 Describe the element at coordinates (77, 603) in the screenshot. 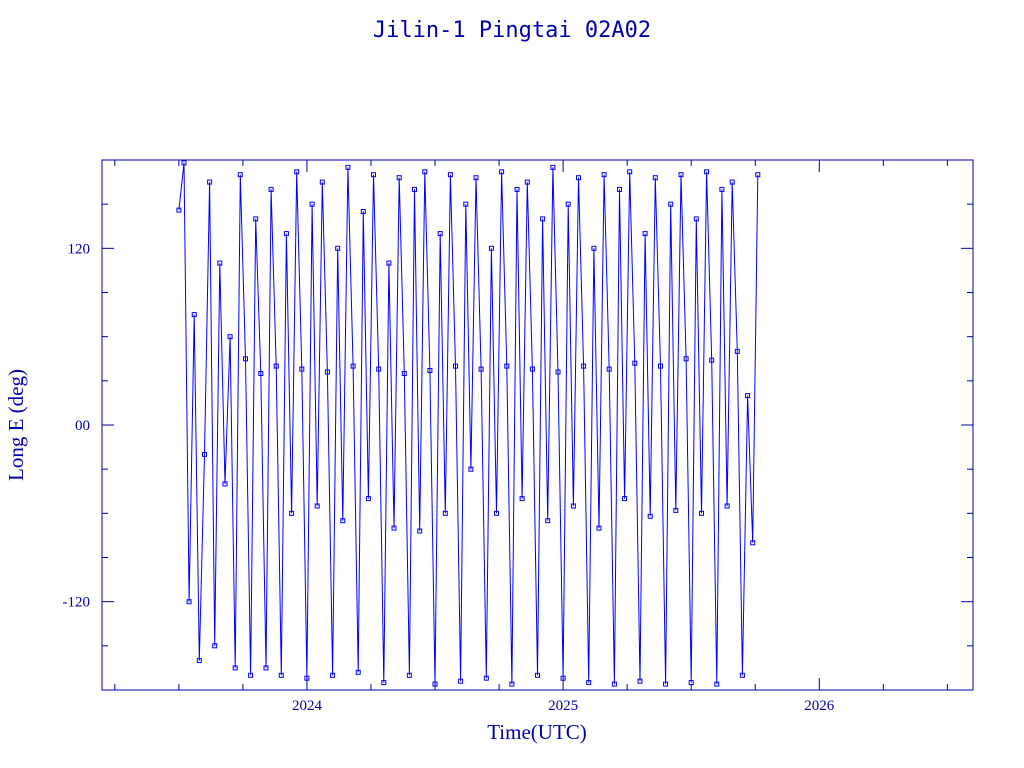

I see `y-tick-label: -120` at that location.